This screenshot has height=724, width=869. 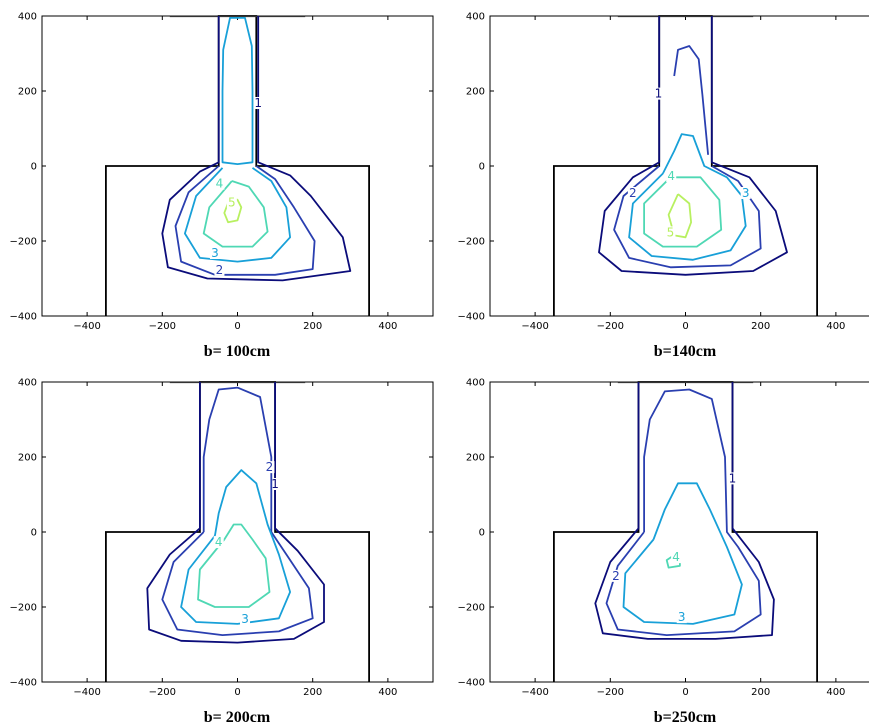 What do you see at coordinates (685, 716) in the screenshot?
I see `panel-caption: b=250cm` at bounding box center [685, 716].